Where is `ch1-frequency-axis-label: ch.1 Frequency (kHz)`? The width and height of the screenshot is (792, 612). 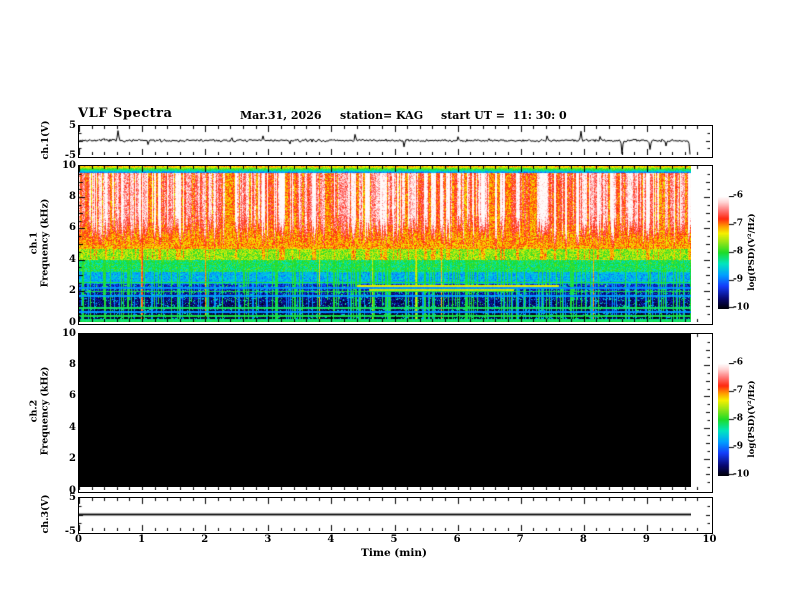
ch1-frequency-axis-label: ch.1 Frequency (kHz) is located at coordinates (39, 243).